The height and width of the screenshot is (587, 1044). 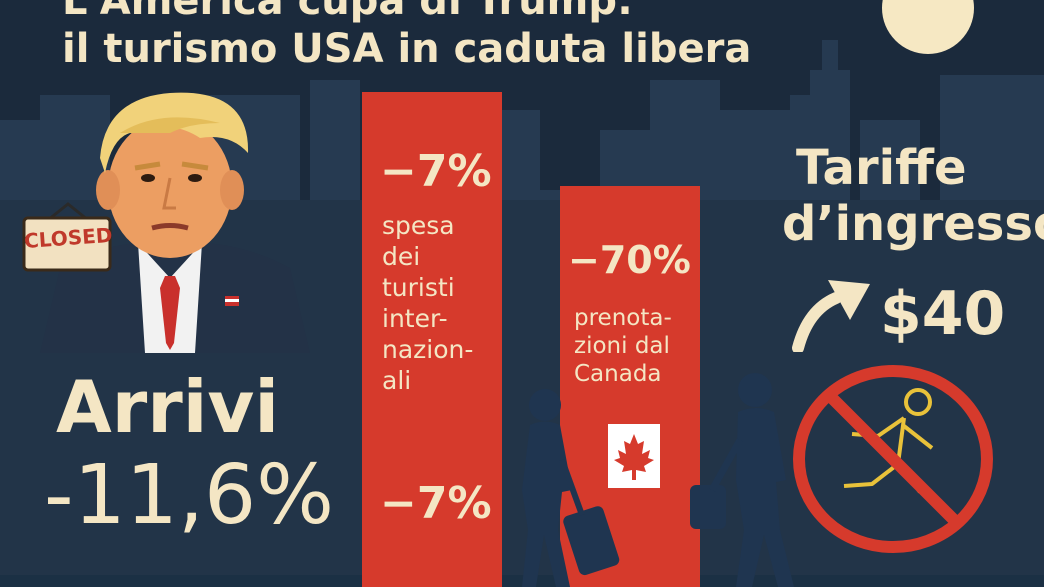 What do you see at coordinates (831, 316) in the screenshot?
I see `trend-up-arrow-icon` at bounding box center [831, 316].